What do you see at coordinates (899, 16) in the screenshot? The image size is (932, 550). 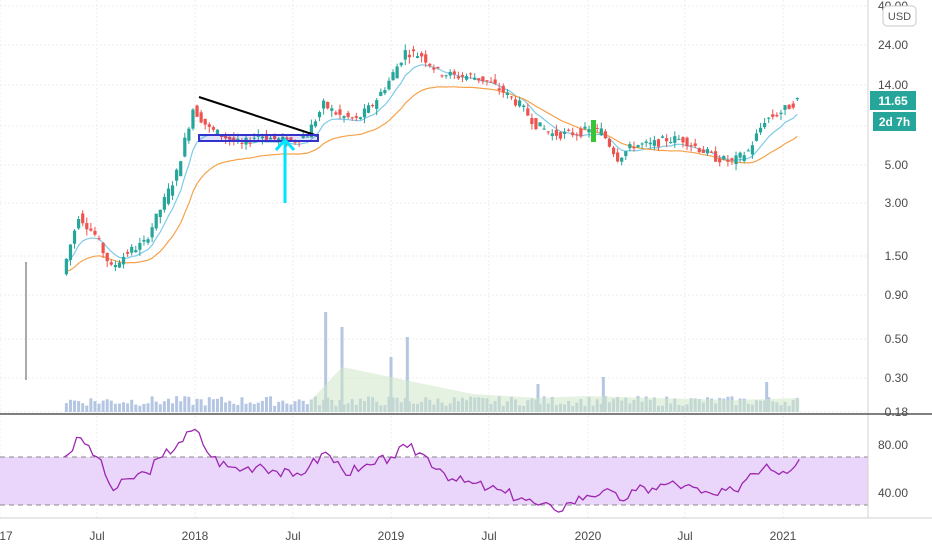 I see `currency-badge: USD` at bounding box center [899, 16].